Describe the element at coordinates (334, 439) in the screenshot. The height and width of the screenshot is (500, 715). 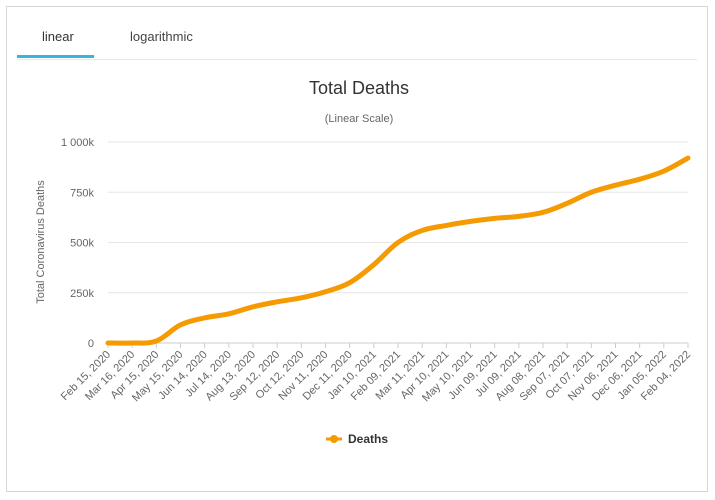
I see `legend-marker-icon` at that location.